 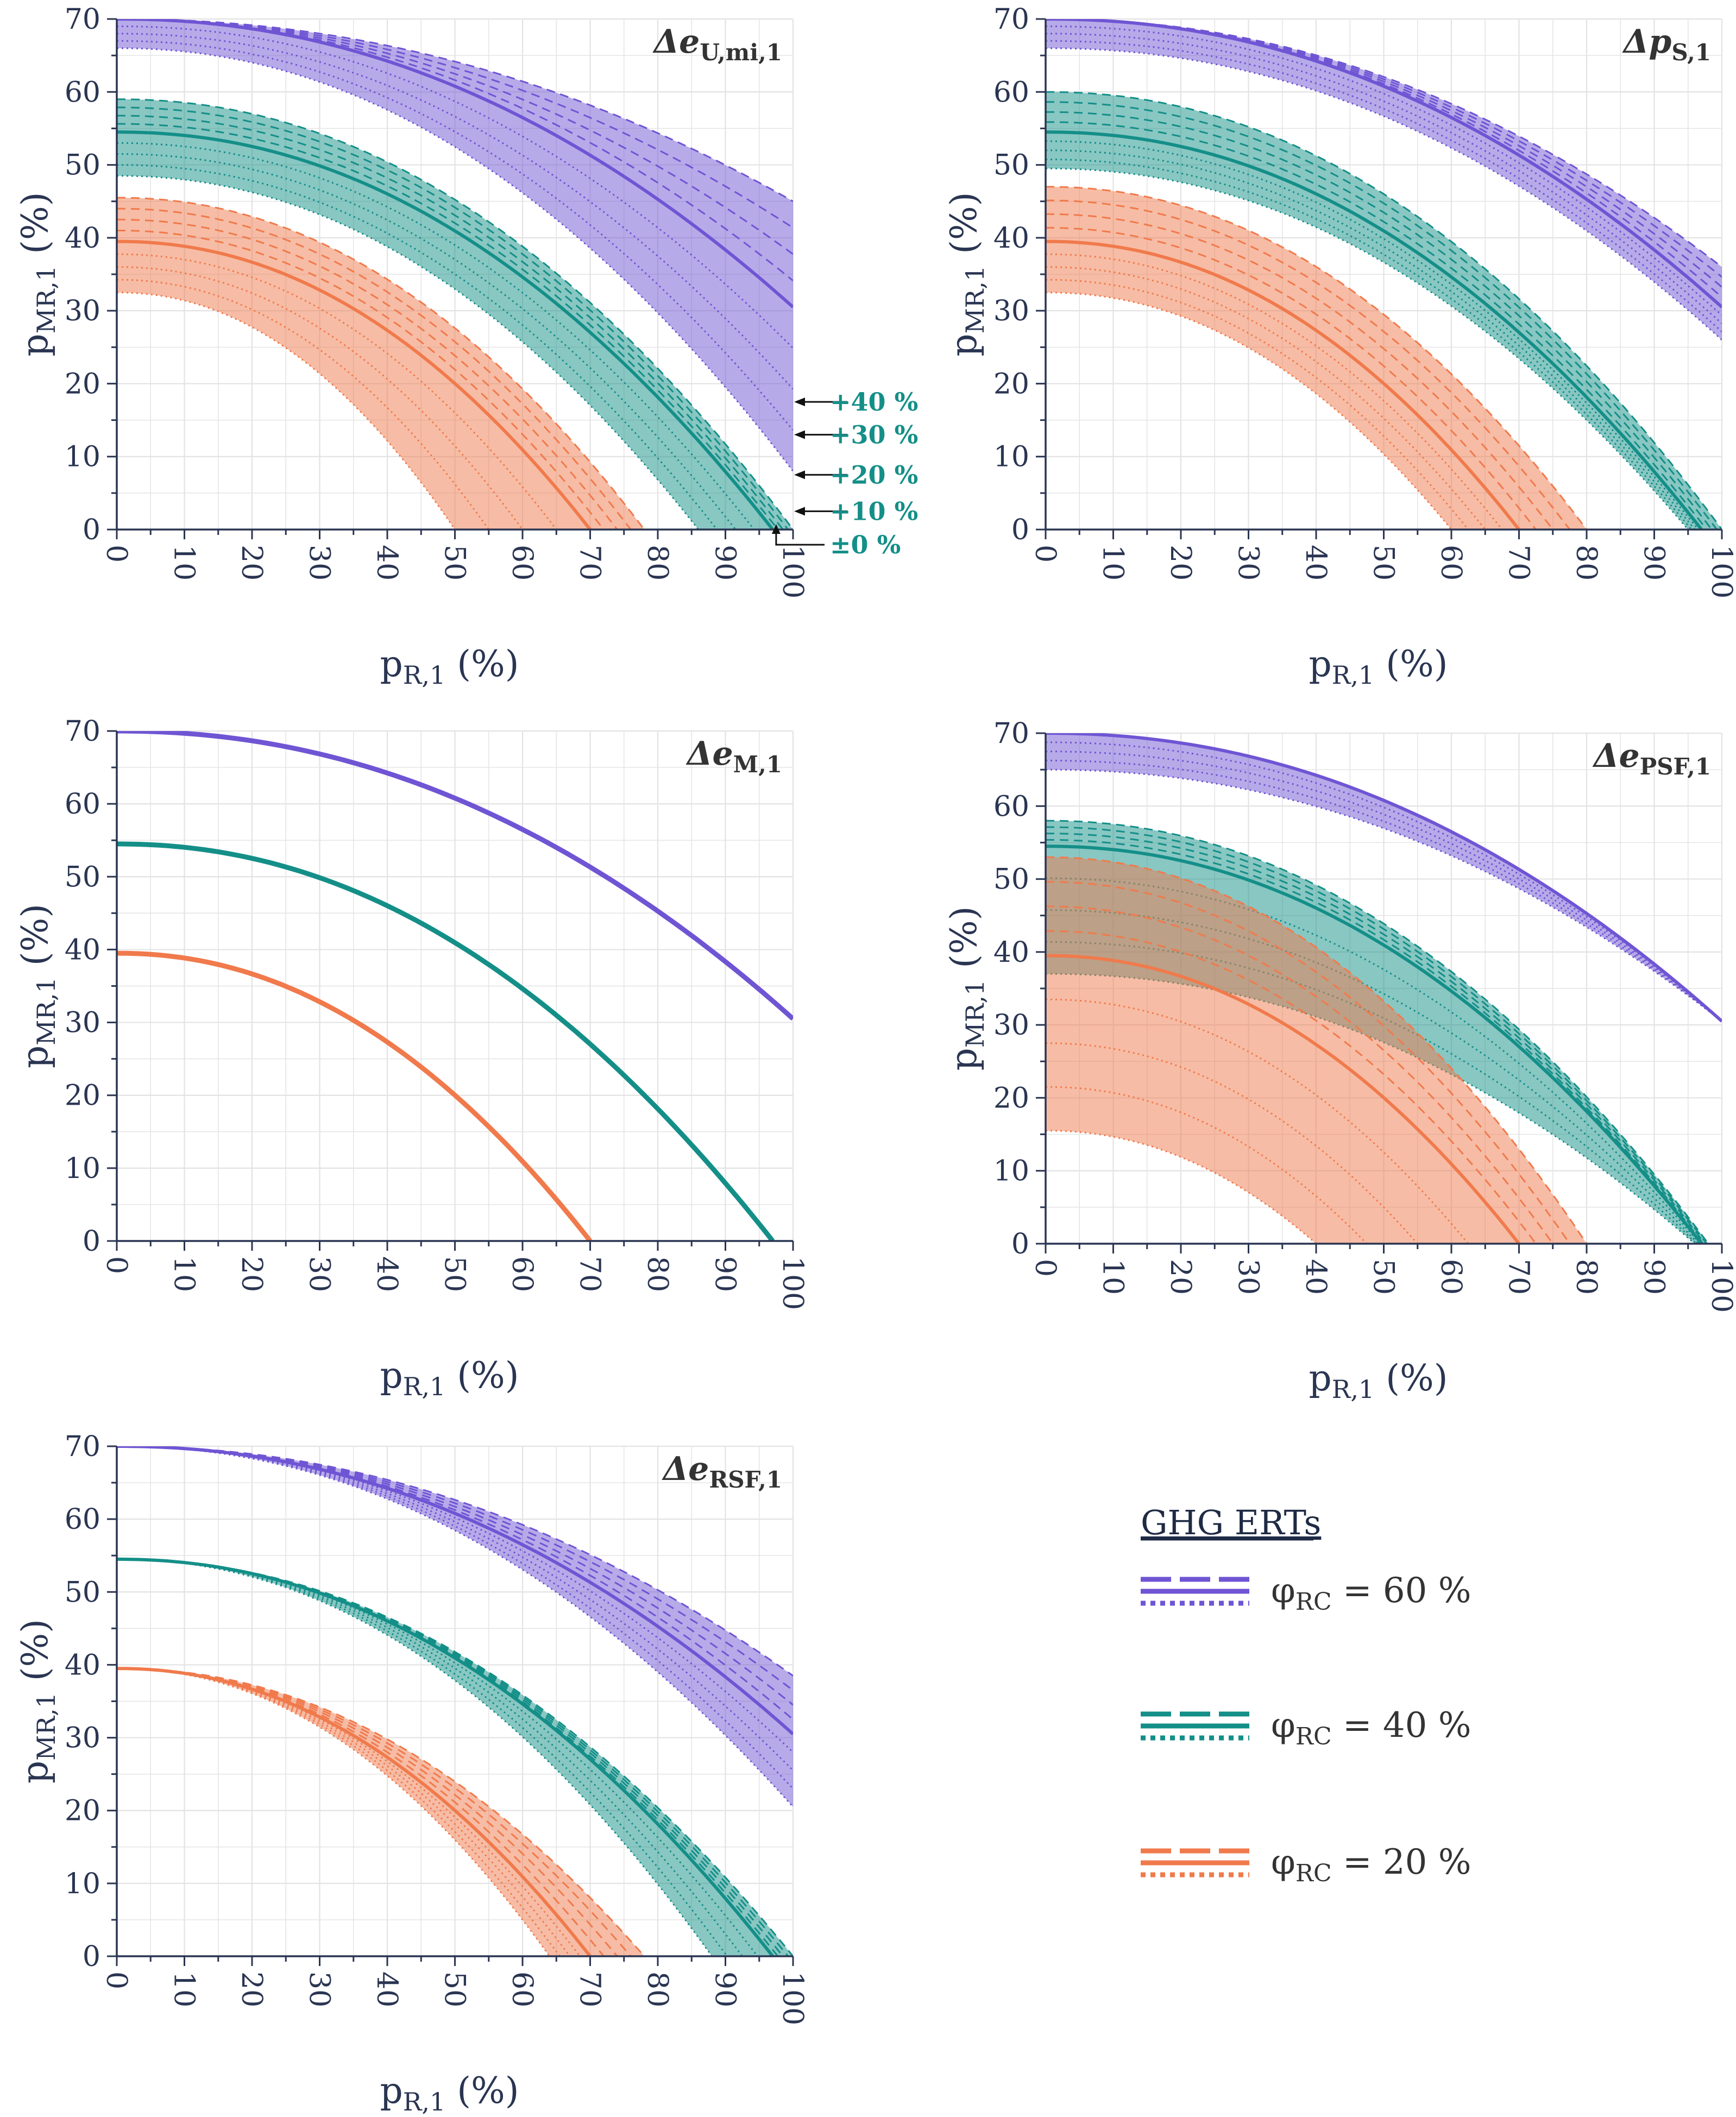 What do you see at coordinates (1586, 1277) in the screenshot?
I see `x-tick-label: 80` at bounding box center [1586, 1277].